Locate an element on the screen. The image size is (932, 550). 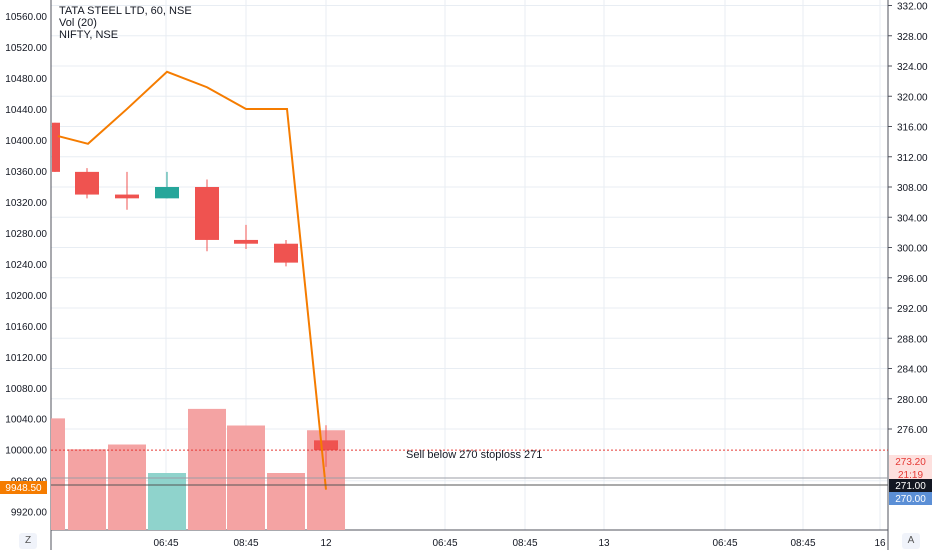
time-axis-tick: 16 is located at coordinates (880, 543).